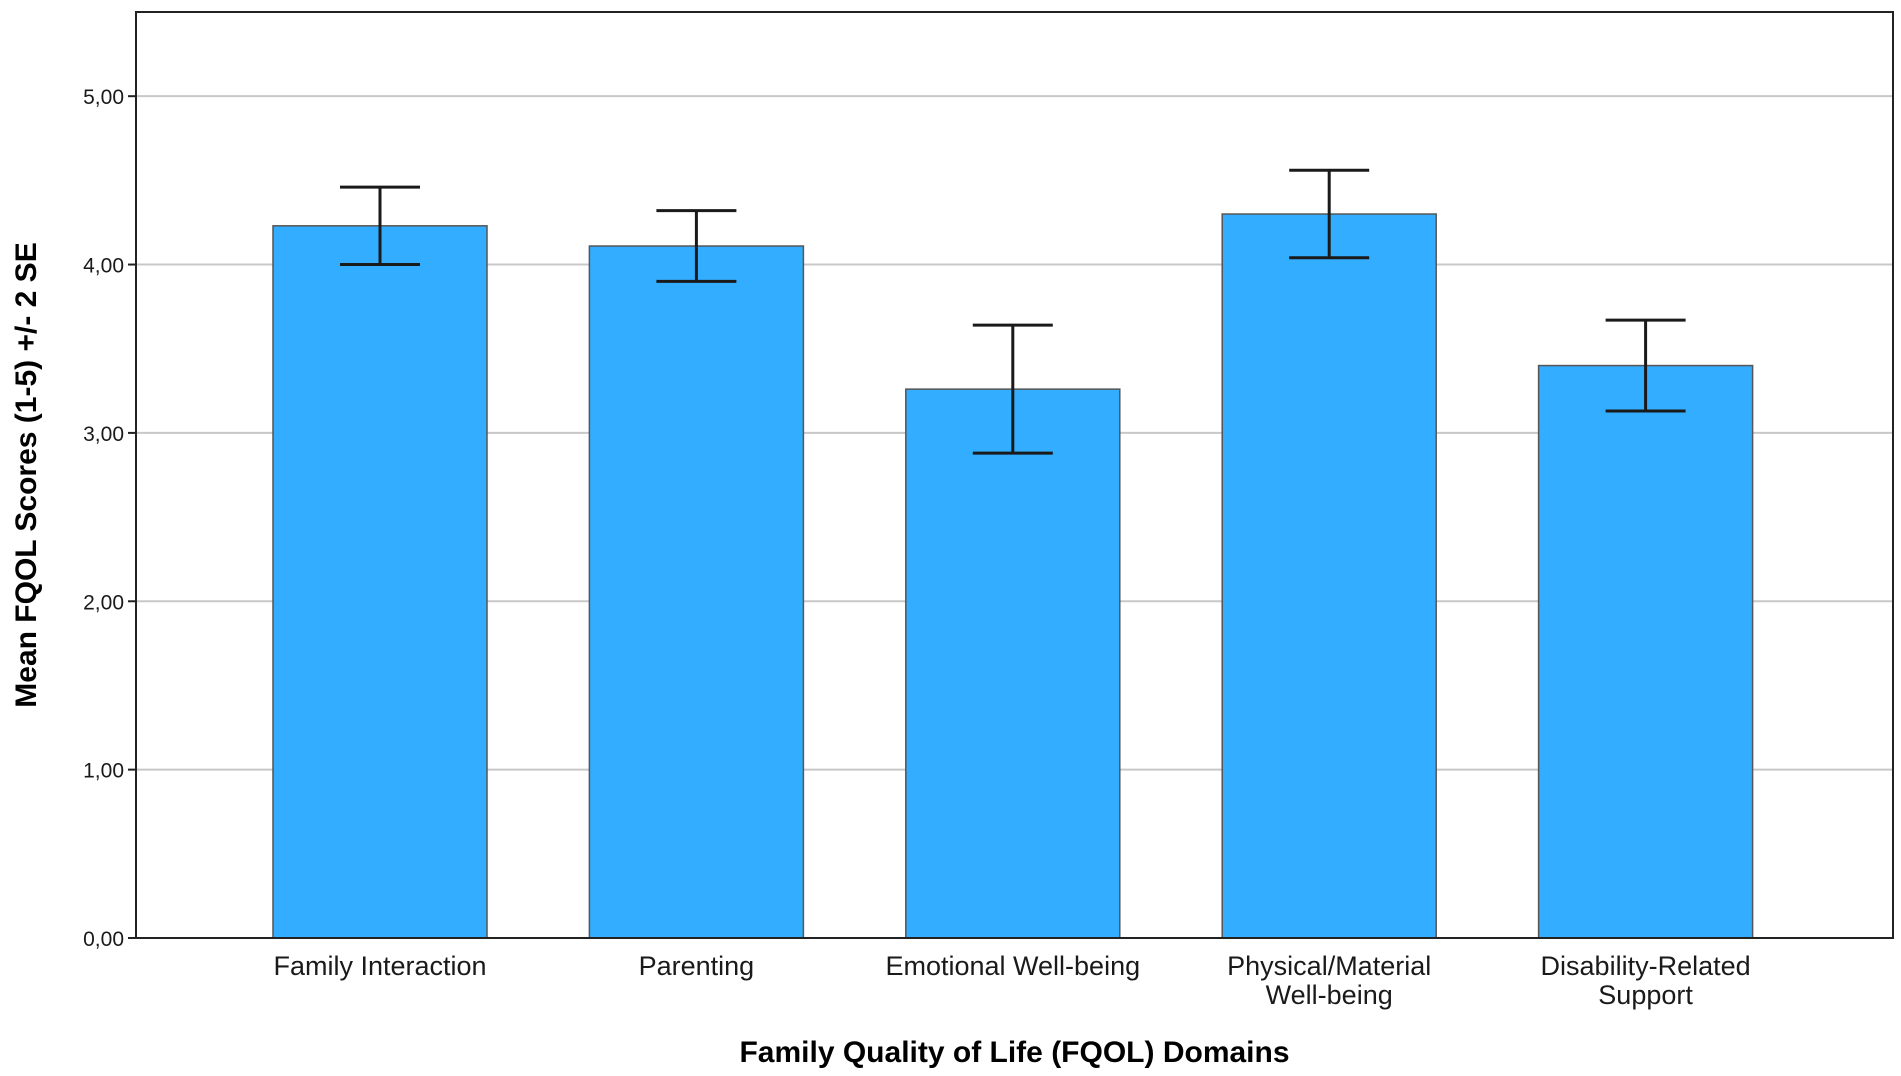  I want to click on y-tick-label: 3,00, so click(103, 434).